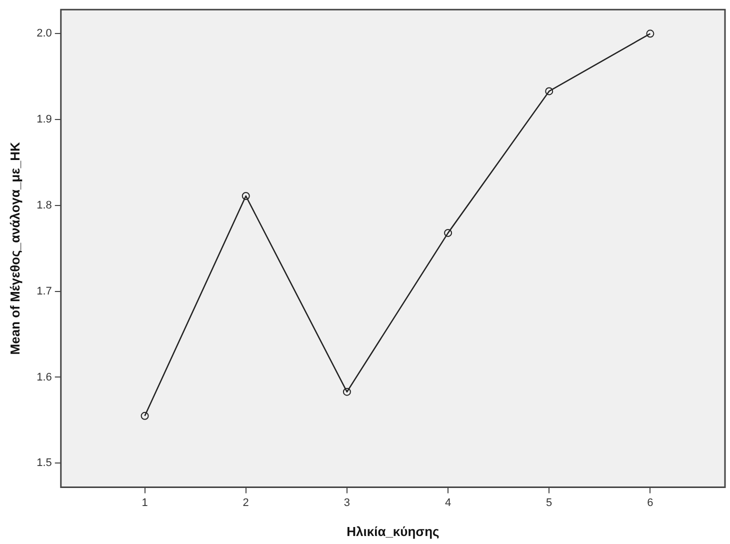  I want to click on y-tick-label: 1.5, so click(44, 463).